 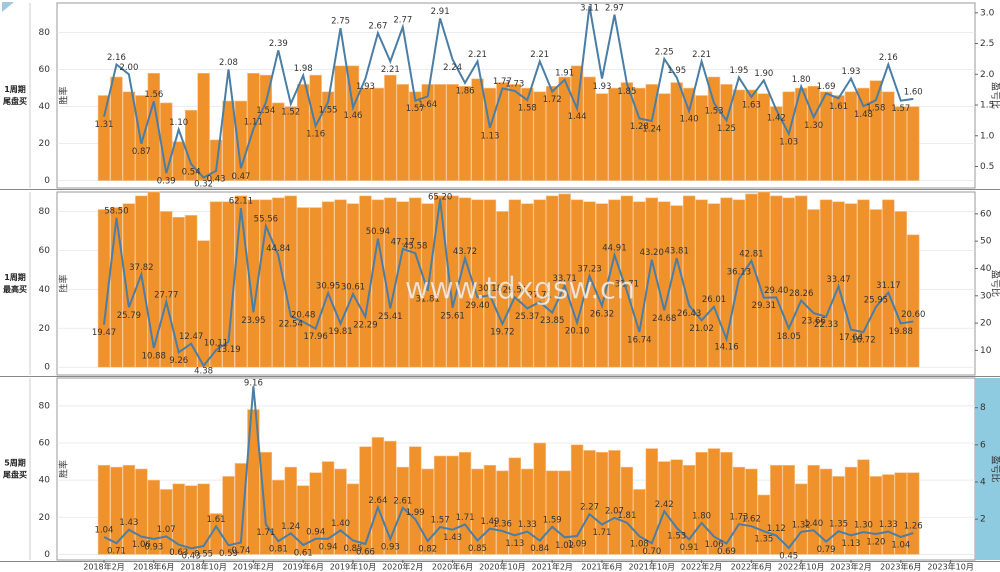 What do you see at coordinates (203, 185) in the screenshot?
I see `data-label: 0.32` at bounding box center [203, 185].